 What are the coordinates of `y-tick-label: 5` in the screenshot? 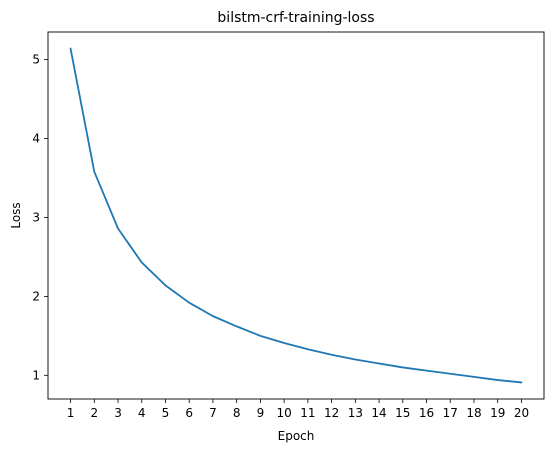 It's located at (36, 60).